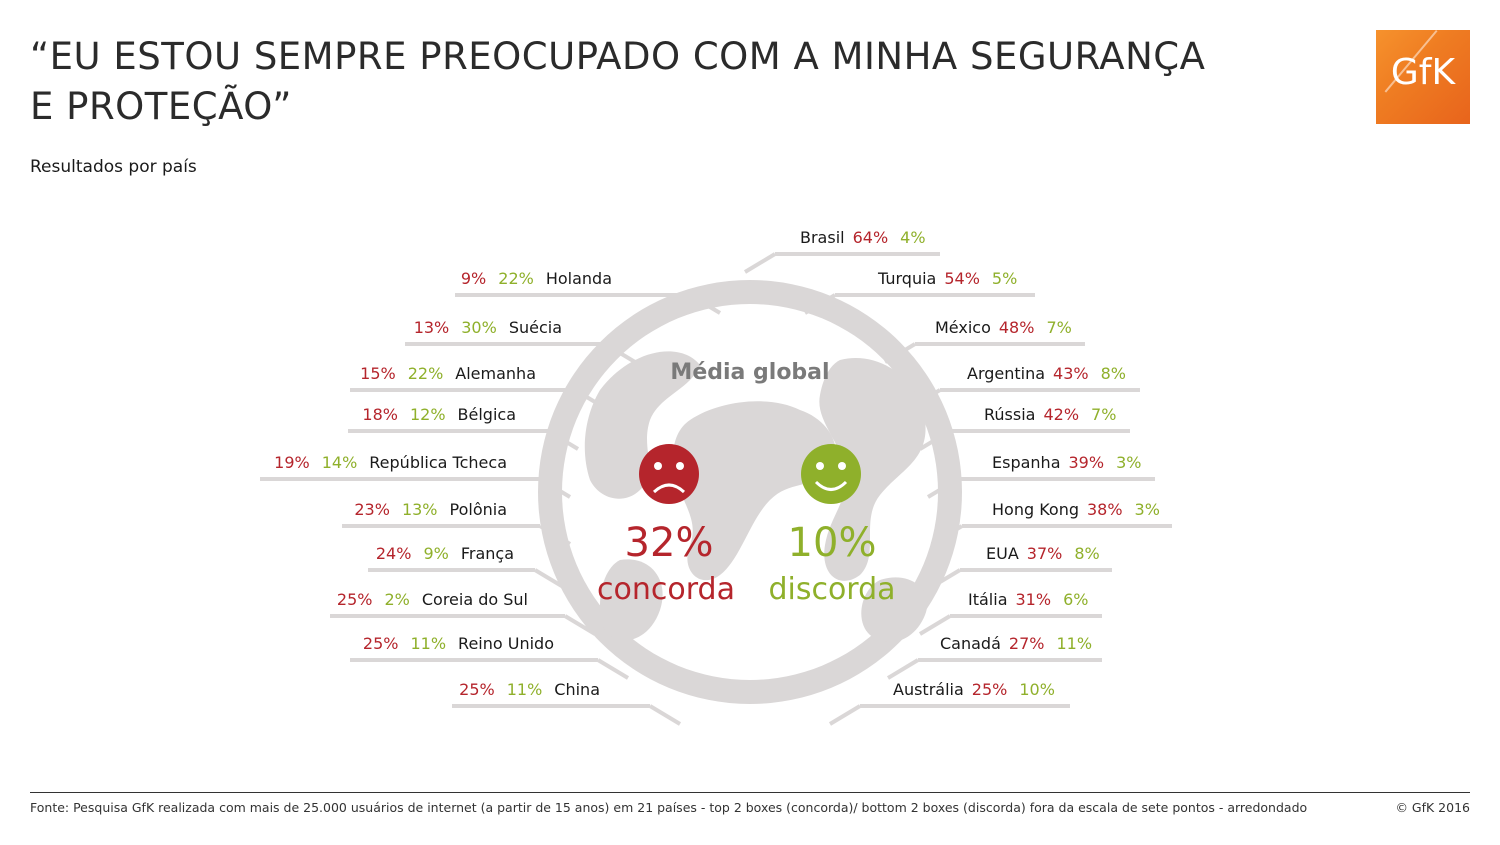  What do you see at coordinates (536, 279) in the screenshot?
I see `country-row-left: 9% 22% Holanda` at bounding box center [536, 279].